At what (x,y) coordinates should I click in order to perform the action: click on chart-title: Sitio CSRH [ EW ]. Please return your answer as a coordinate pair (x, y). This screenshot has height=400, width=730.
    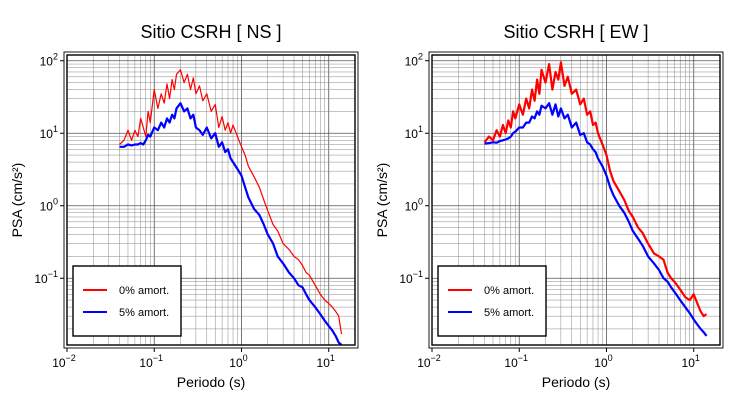
    Looking at the image, I should click on (575, 32).